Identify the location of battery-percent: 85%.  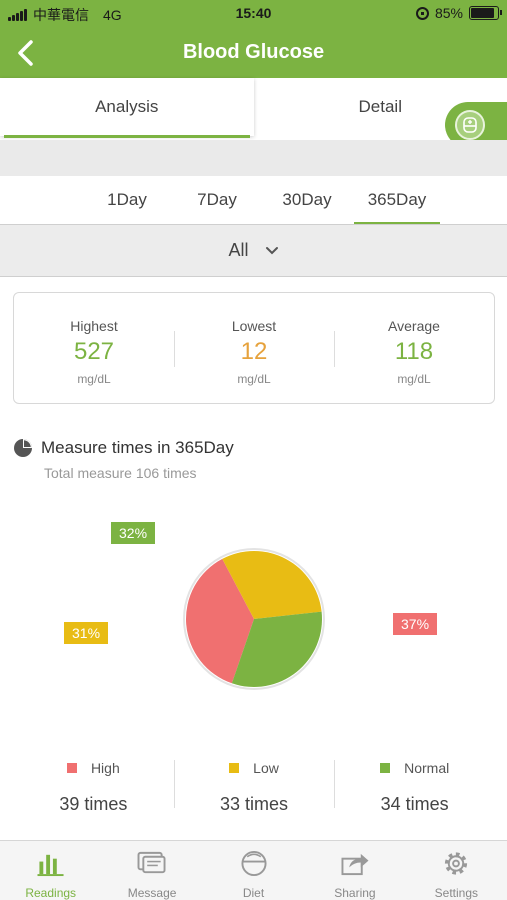
(448, 13).